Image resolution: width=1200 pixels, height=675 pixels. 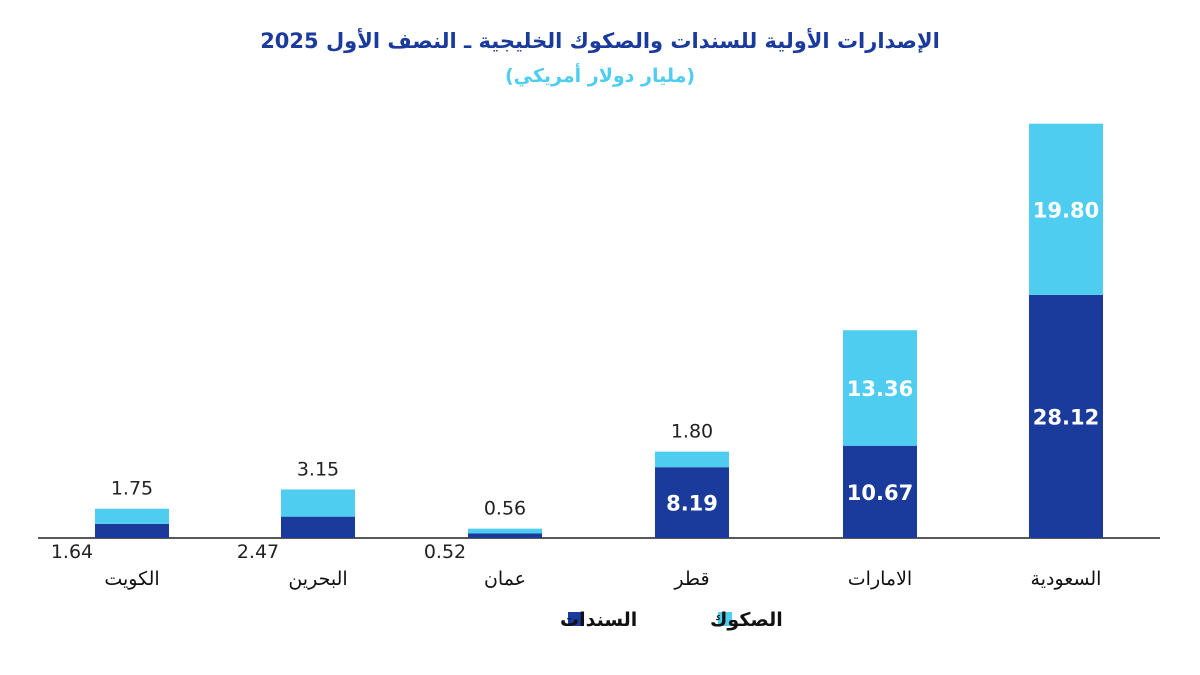 What do you see at coordinates (671, 620) in the screenshot?
I see `legend: الصكوك السندات` at bounding box center [671, 620].